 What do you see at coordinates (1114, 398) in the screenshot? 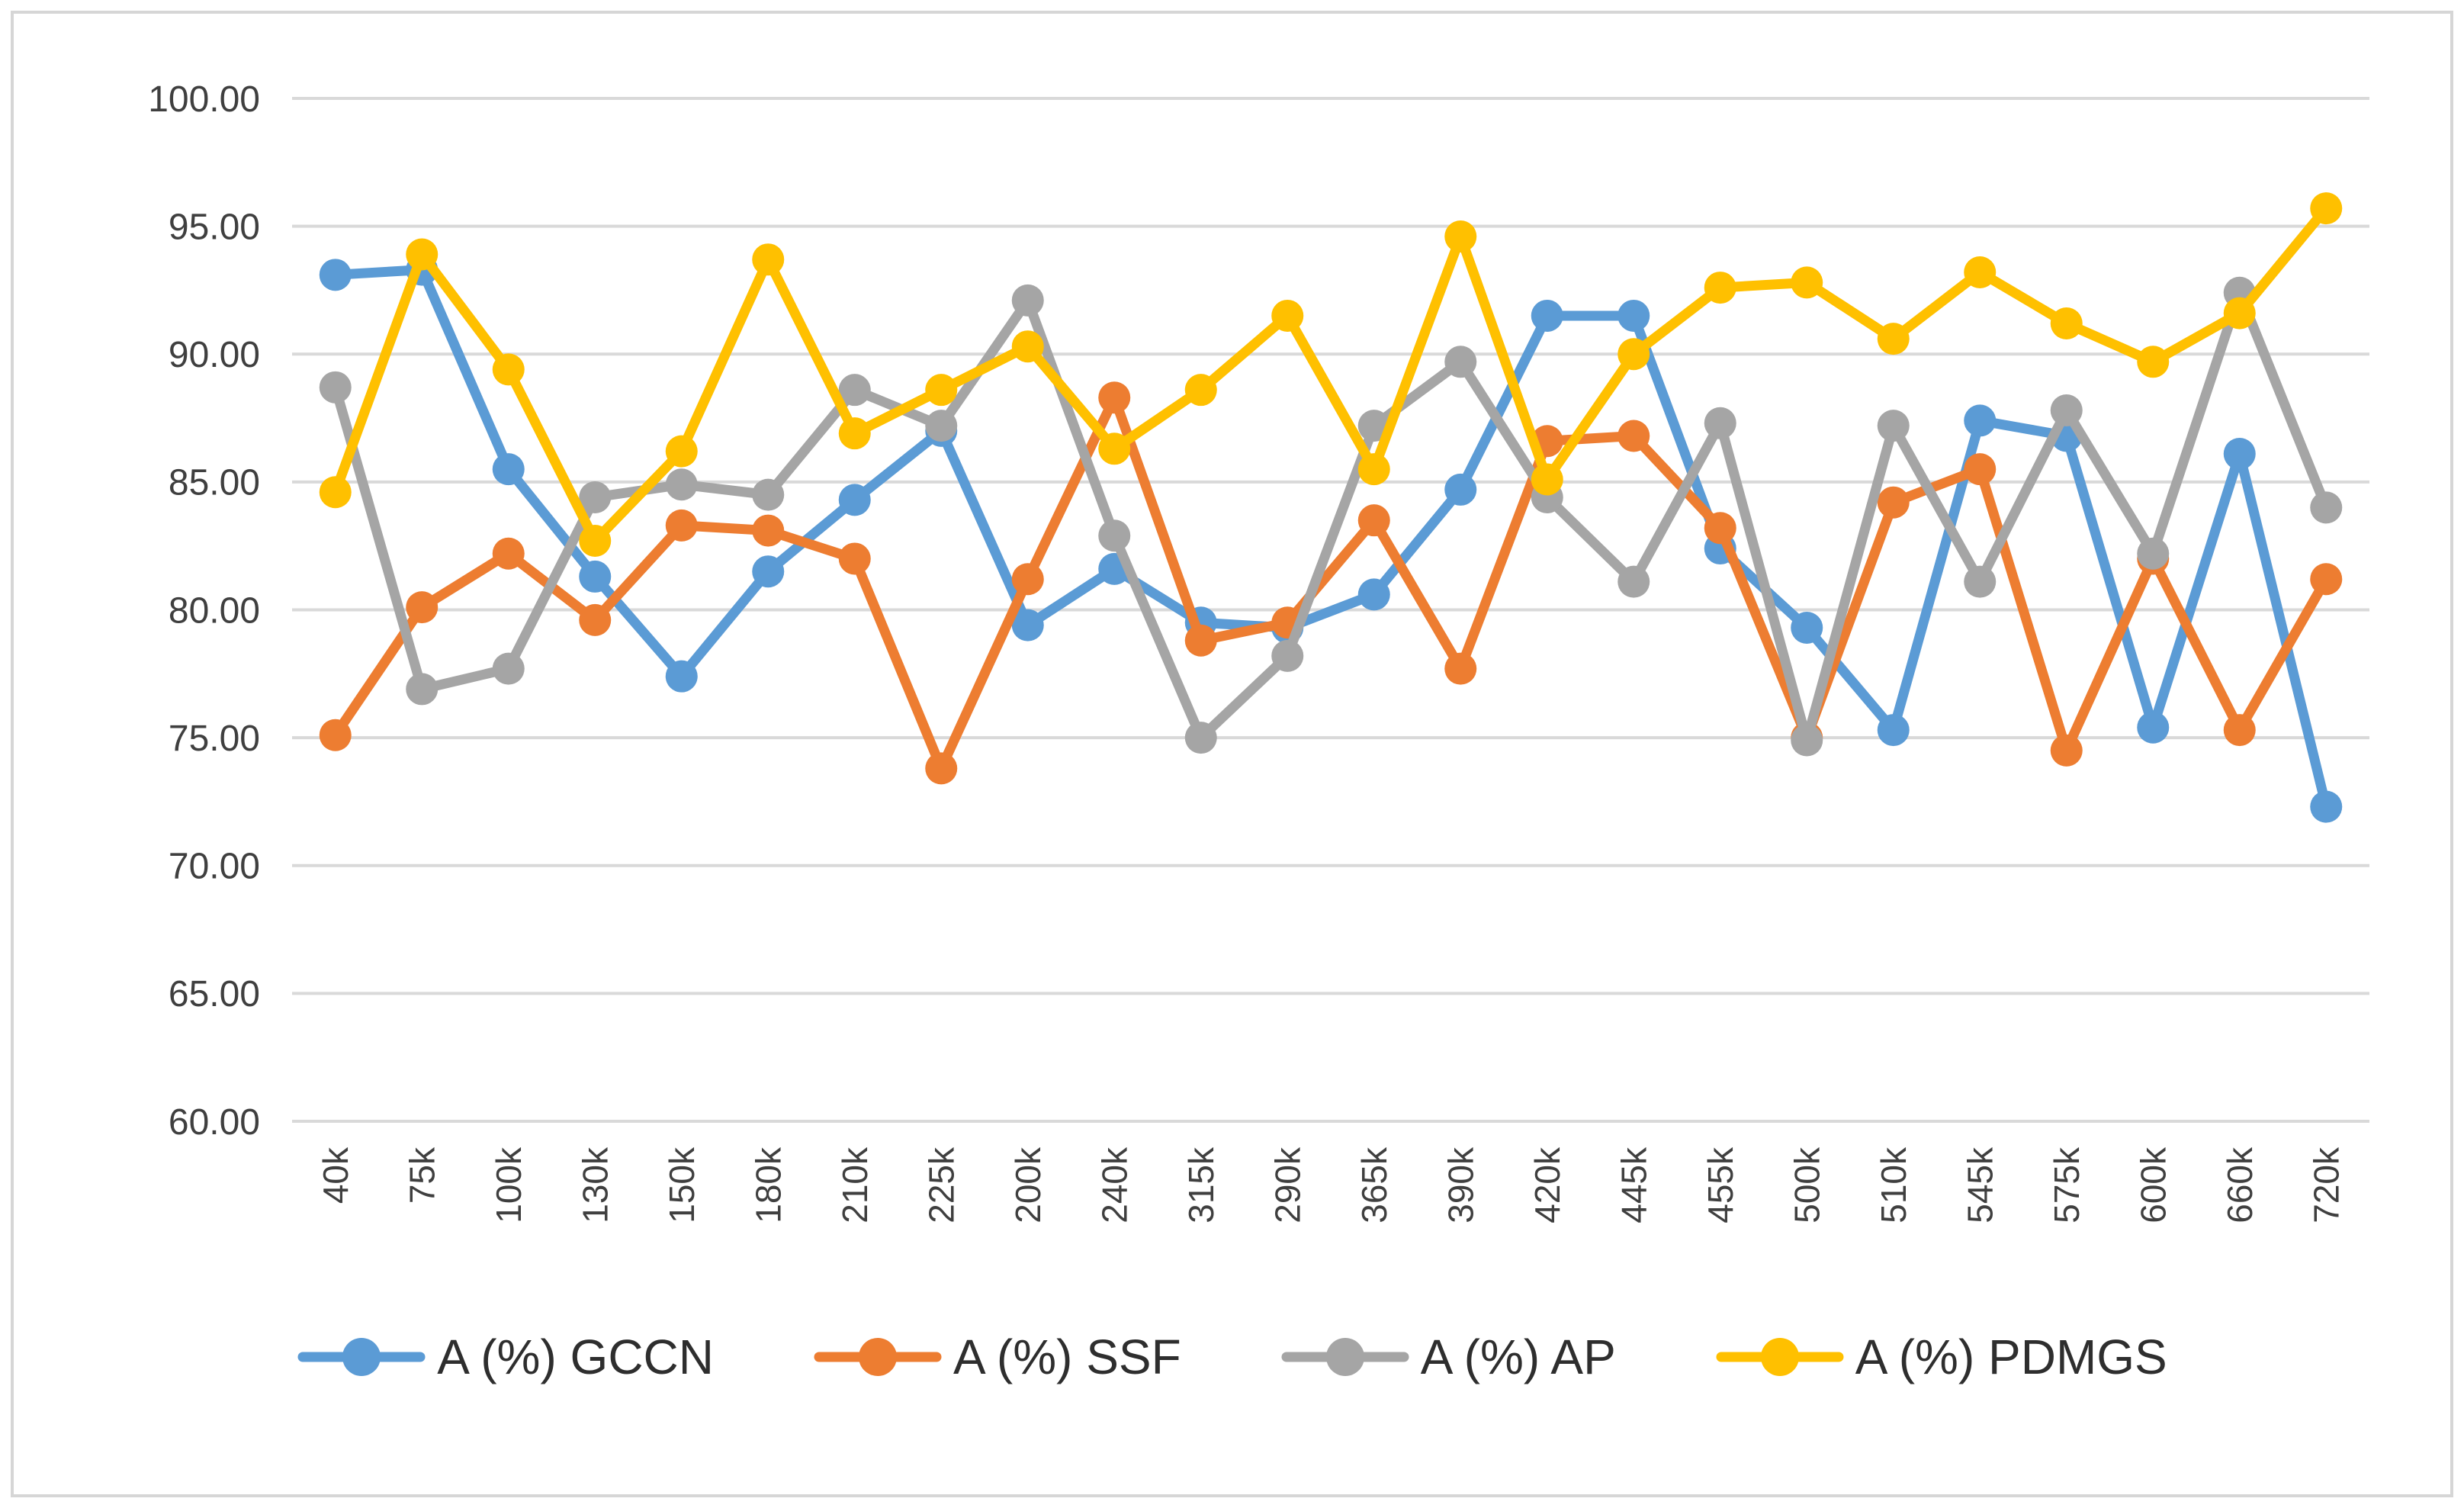
I see `data-point-ssf-240k` at bounding box center [1114, 398].